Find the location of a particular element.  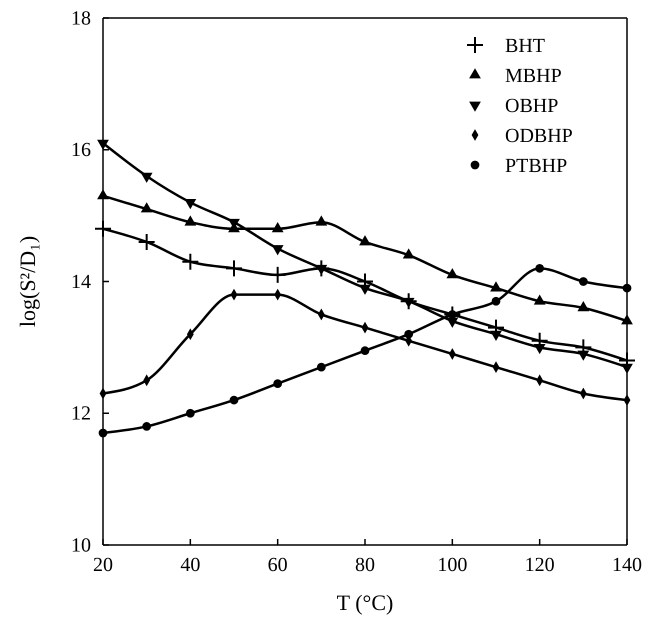

x-axis-title: T (°C) is located at coordinates (365, 602).